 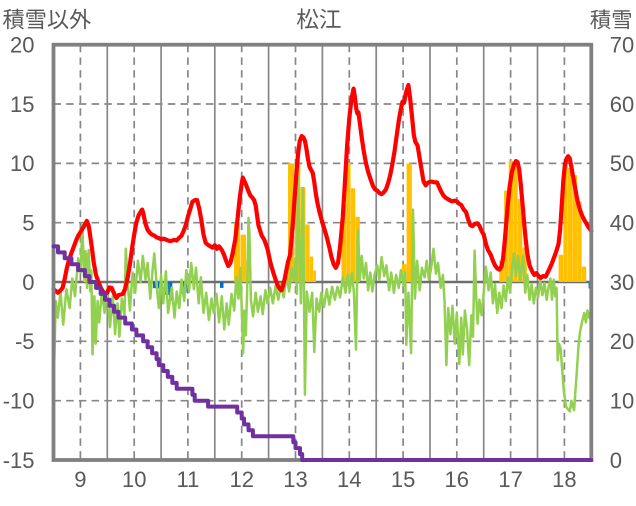 I want to click on svg-text: 60, so click(x=622, y=104).